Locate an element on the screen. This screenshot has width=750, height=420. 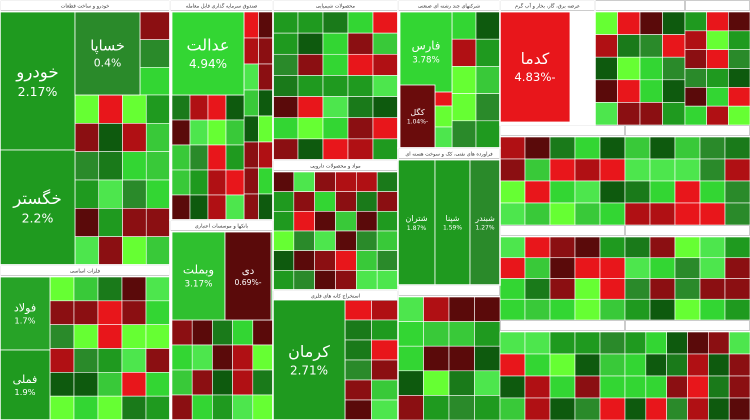
sector-title: صندوق سرمایه گذاری قابل معامله is located at coordinates (222, 6).